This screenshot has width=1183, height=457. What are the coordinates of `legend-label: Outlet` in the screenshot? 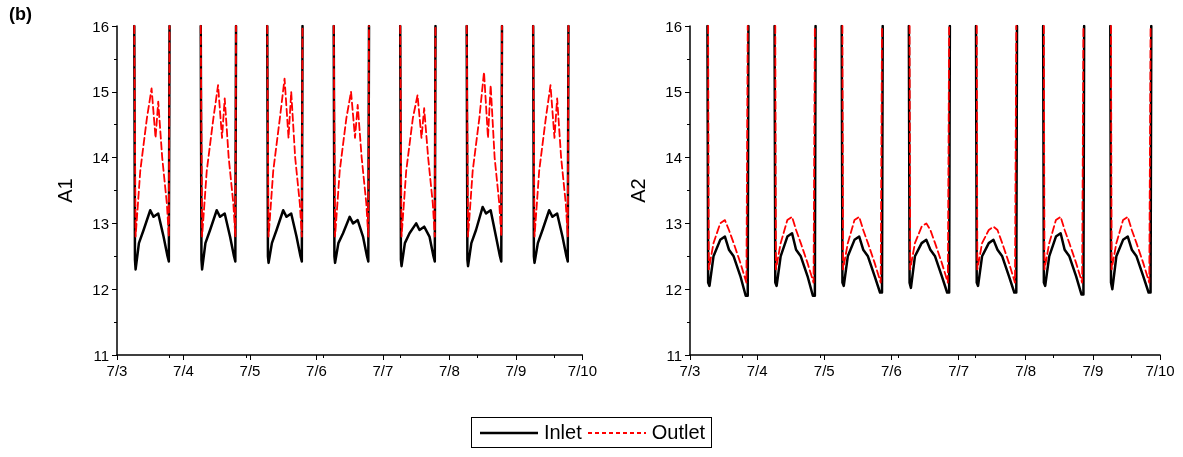 It's located at (678, 432).